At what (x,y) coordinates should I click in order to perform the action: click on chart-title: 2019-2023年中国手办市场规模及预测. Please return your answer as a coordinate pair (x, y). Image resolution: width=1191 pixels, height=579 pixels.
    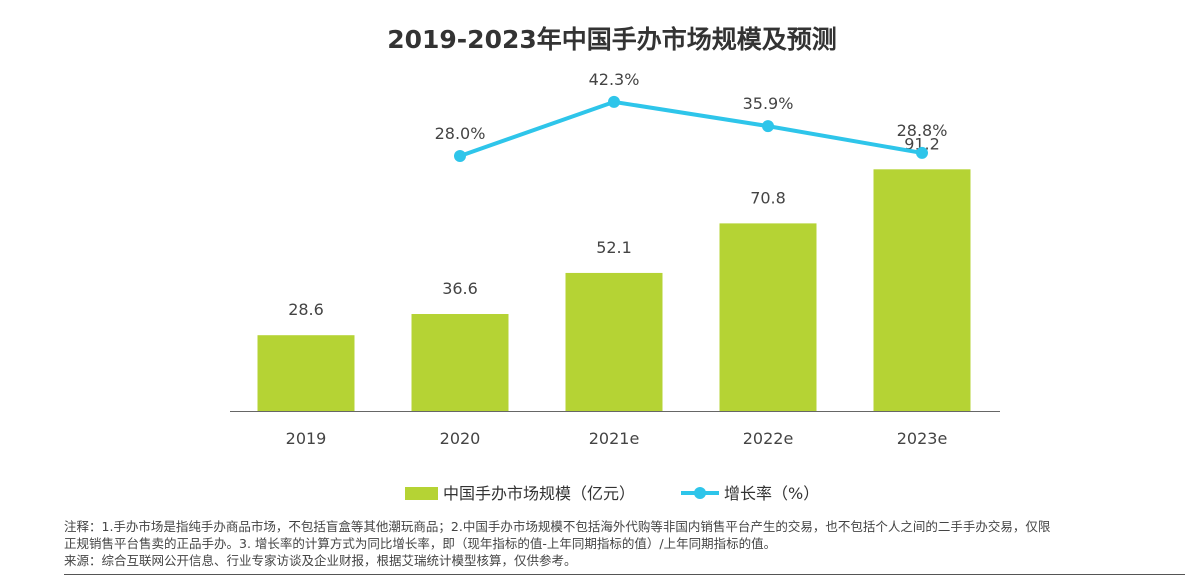
    Looking at the image, I should click on (612, 39).